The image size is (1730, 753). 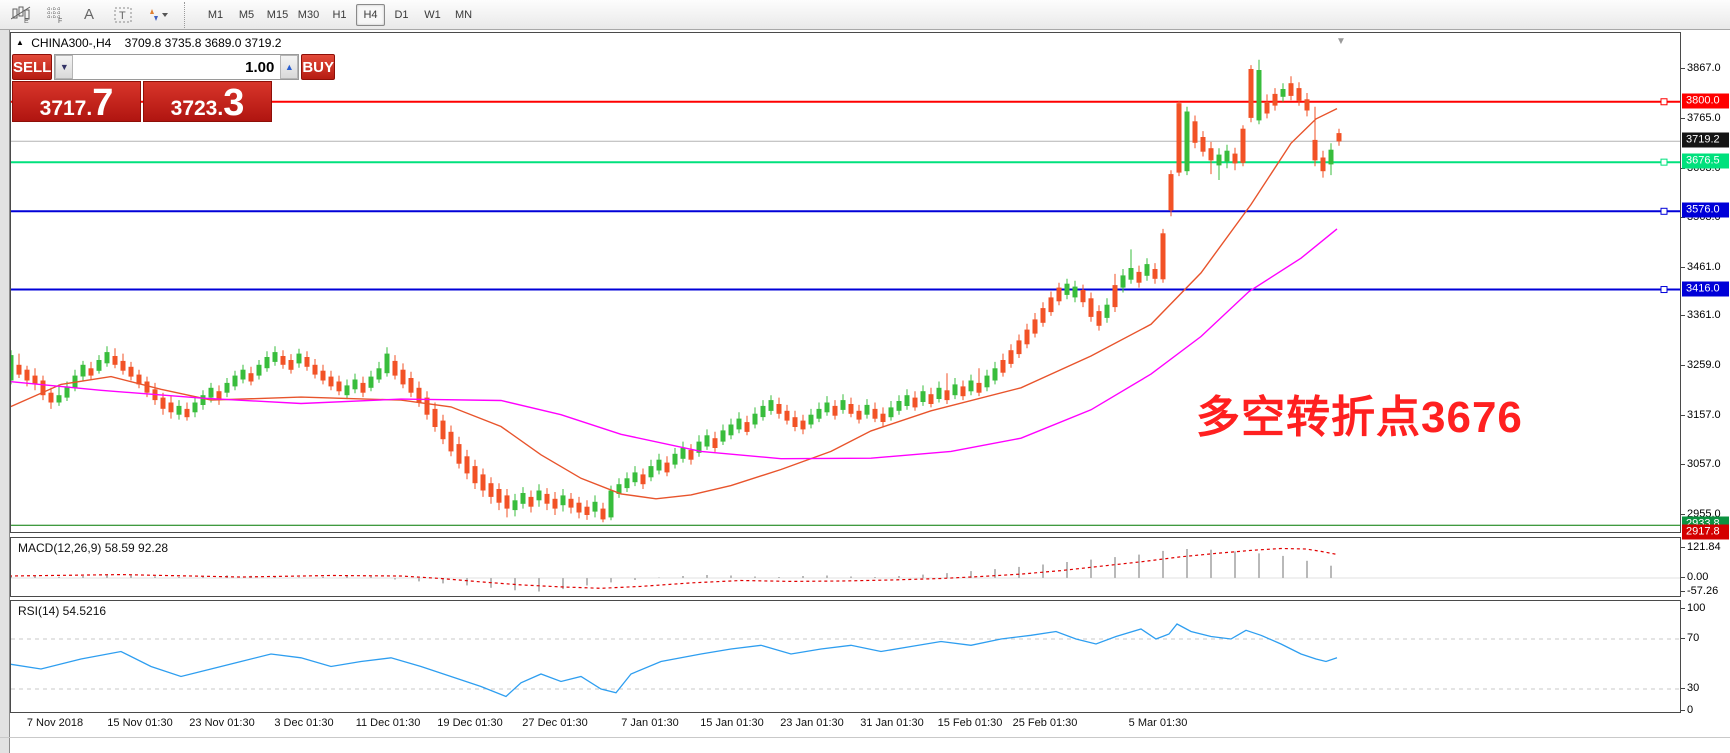 What do you see at coordinates (60, 21) in the screenshot?
I see `svg-text: F` at bounding box center [60, 21].